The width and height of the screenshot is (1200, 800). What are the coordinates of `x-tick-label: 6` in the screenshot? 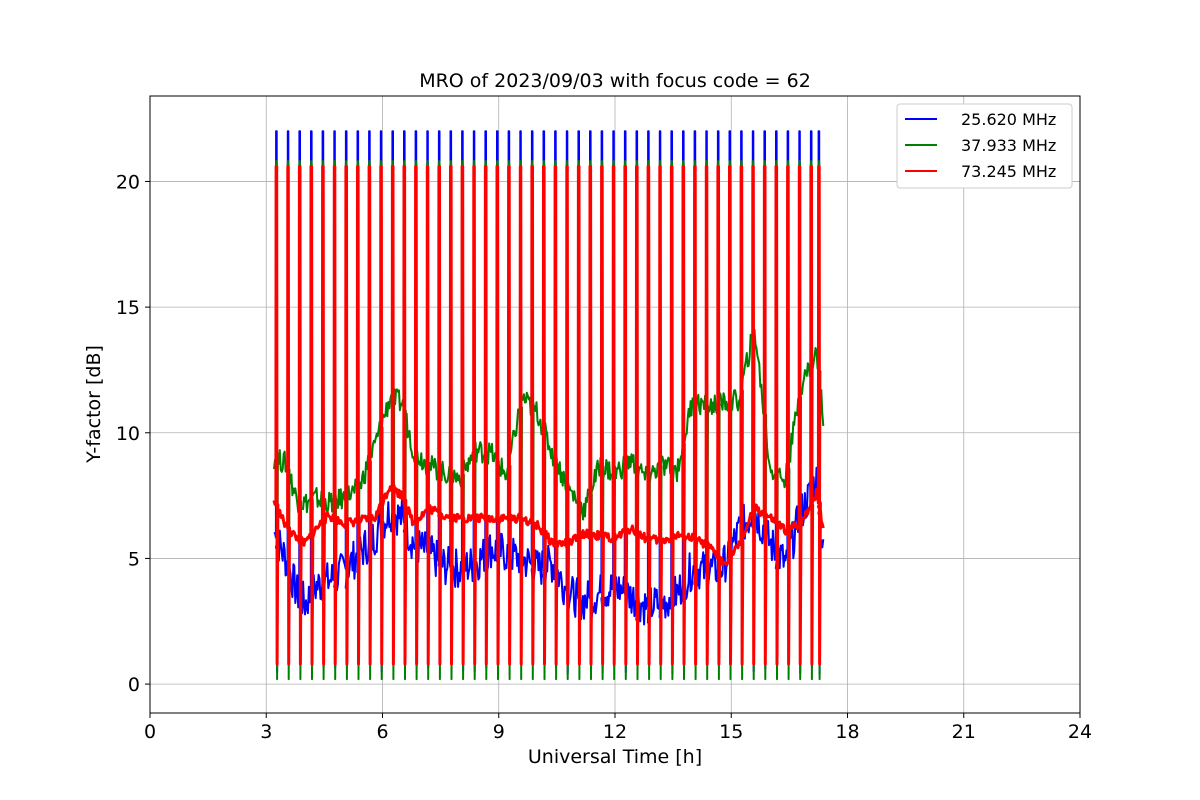 It's located at (382, 732).